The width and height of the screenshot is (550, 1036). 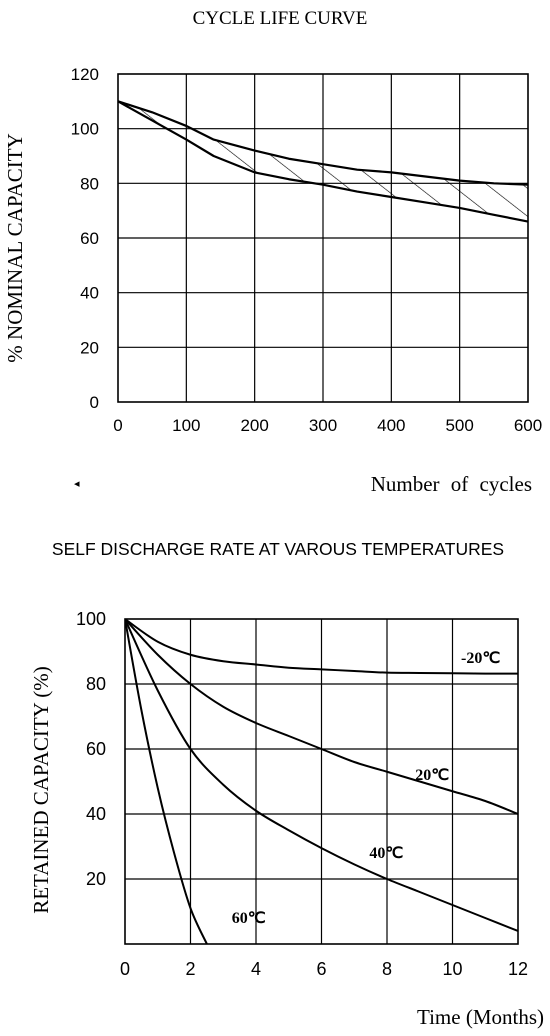 I want to click on chart1-y-tick-label: 20, so click(x=89, y=347).